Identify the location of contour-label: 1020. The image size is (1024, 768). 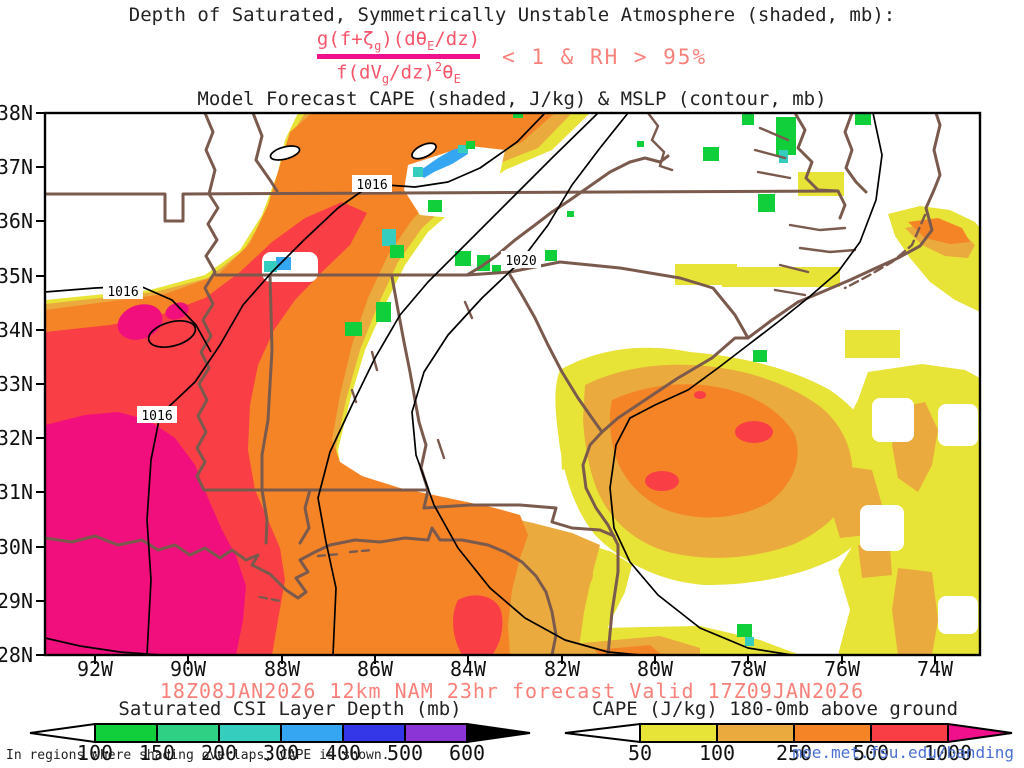
(520, 261).